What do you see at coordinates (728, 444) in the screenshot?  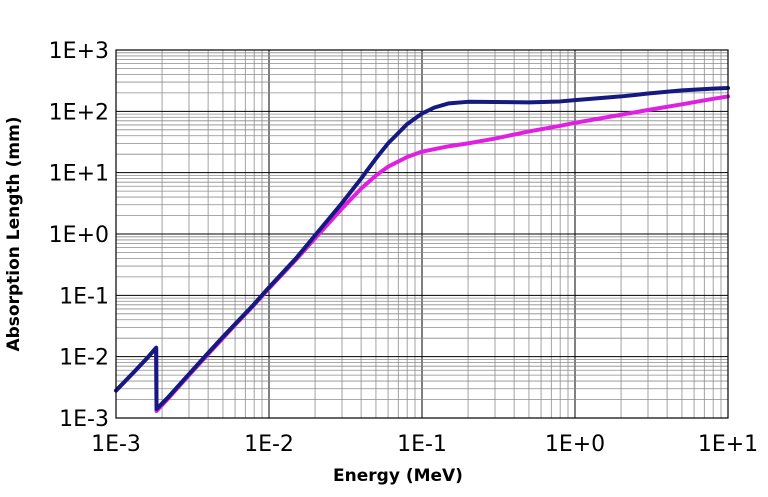 I see `x-tick-label: 1E+1` at bounding box center [728, 444].